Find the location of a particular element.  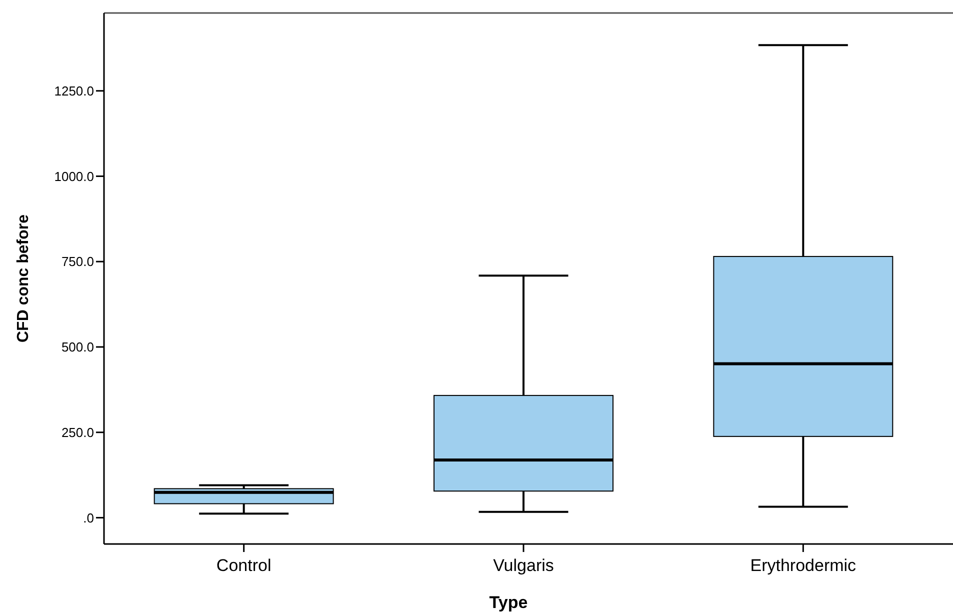

y-tick-label: 750.0 is located at coordinates (77, 262).